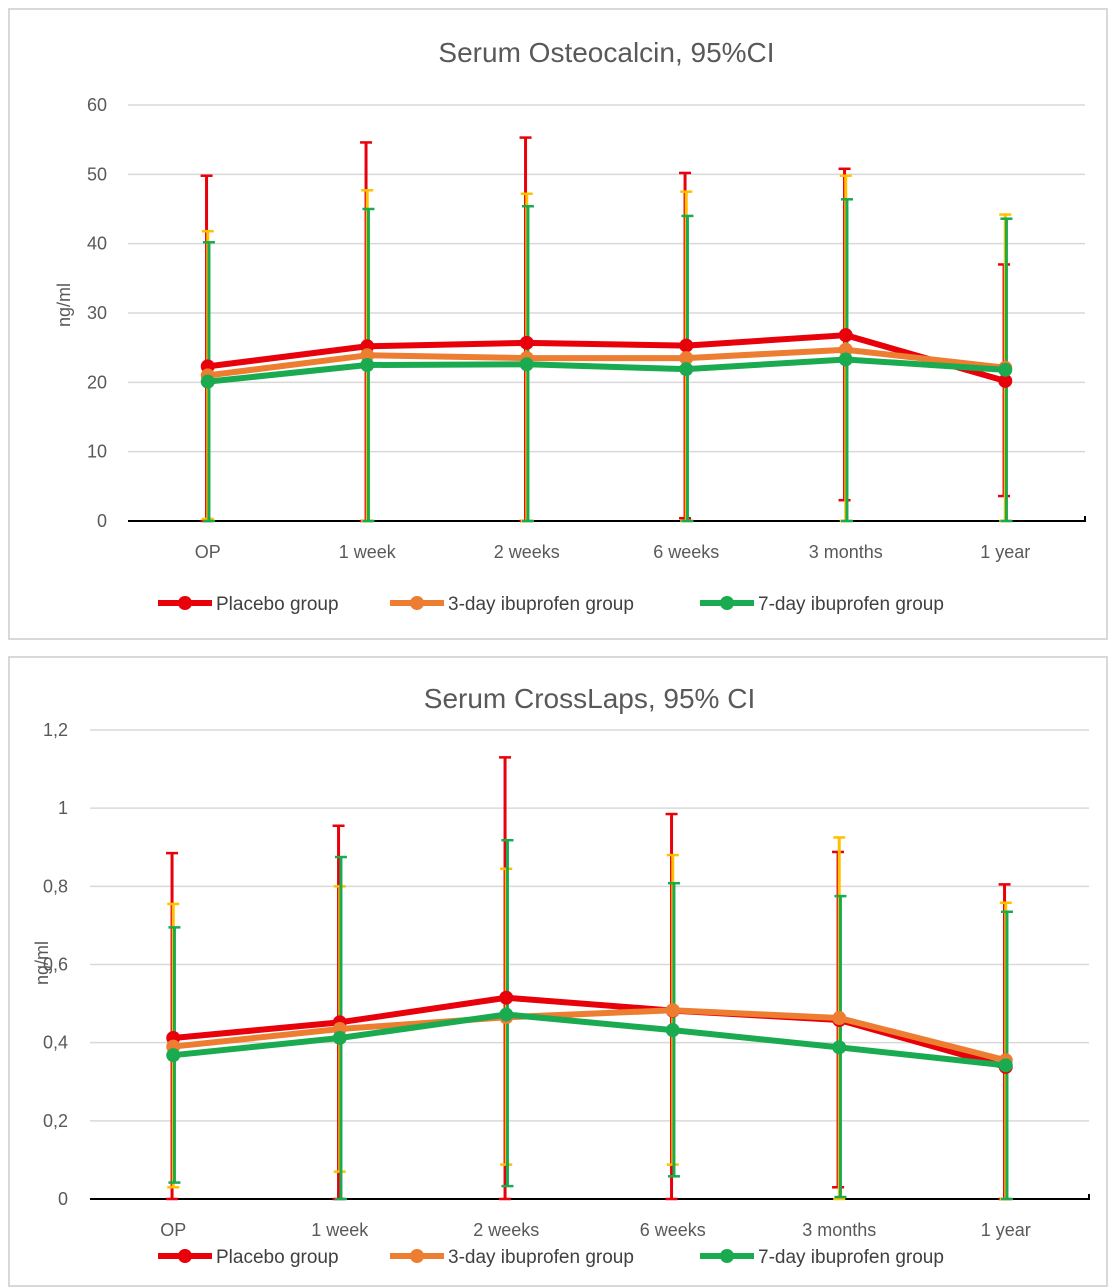 Image resolution: width=1109 pixels, height=1287 pixels. Describe the element at coordinates (63, 1199) in the screenshot. I see `crosslaps-y-tick-label: 0` at that location.